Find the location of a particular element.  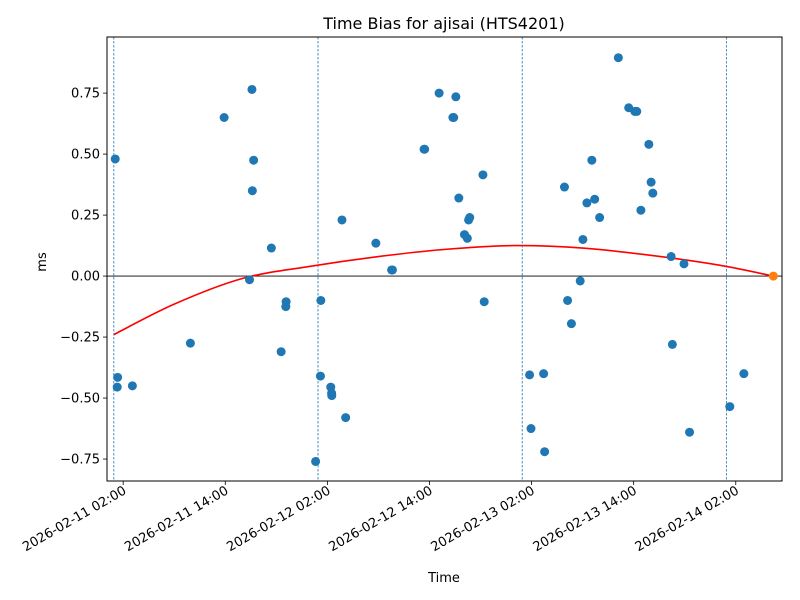

chart-title: Time Bias for ajisai (HTS4201) is located at coordinates (443, 23).